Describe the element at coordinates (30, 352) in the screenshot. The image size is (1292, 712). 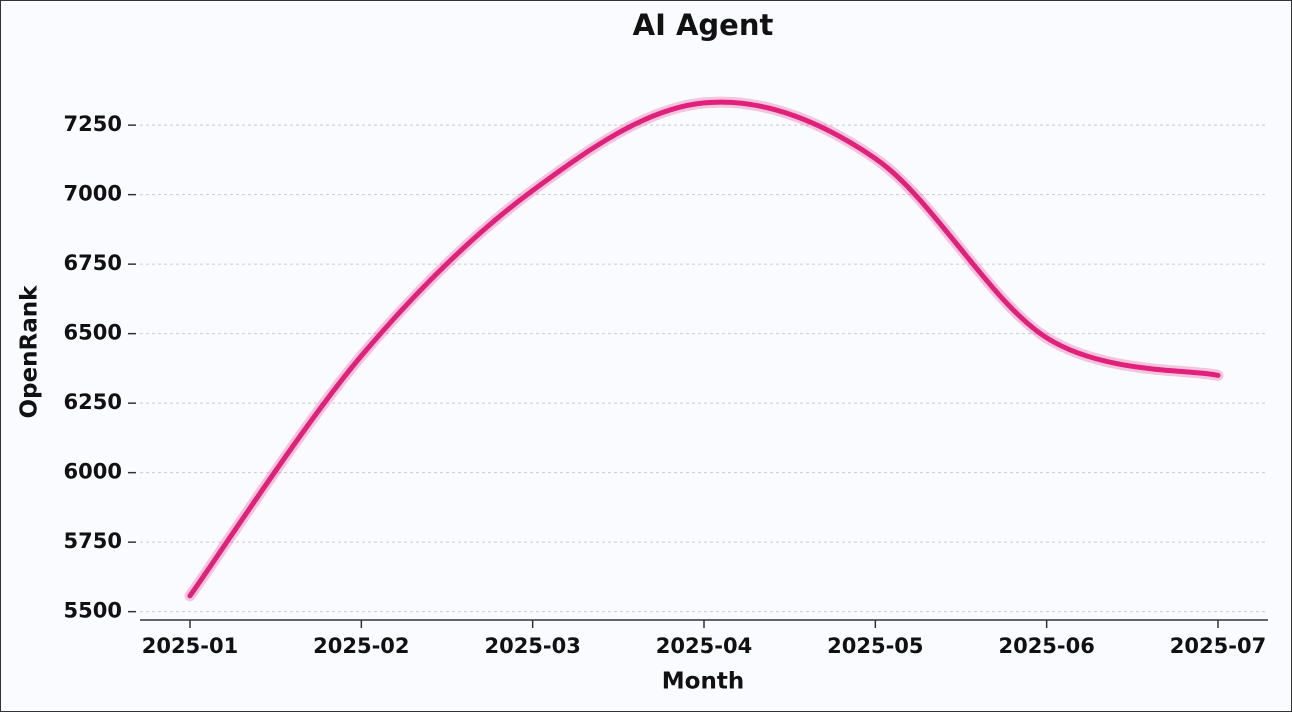
I see `y-axis-label: OpenRank` at that location.